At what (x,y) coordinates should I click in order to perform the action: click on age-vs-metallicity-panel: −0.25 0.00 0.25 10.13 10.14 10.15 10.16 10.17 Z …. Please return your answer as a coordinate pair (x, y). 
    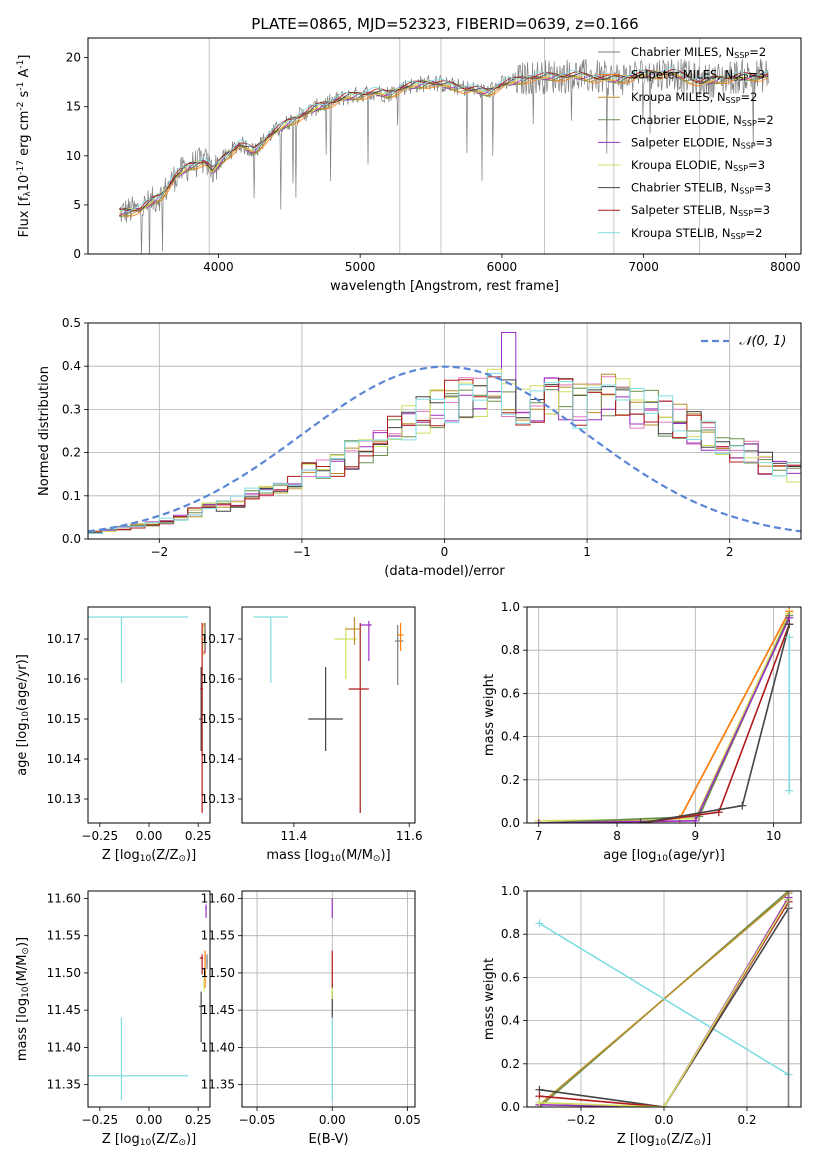
    Looking at the image, I should click on (113, 735).